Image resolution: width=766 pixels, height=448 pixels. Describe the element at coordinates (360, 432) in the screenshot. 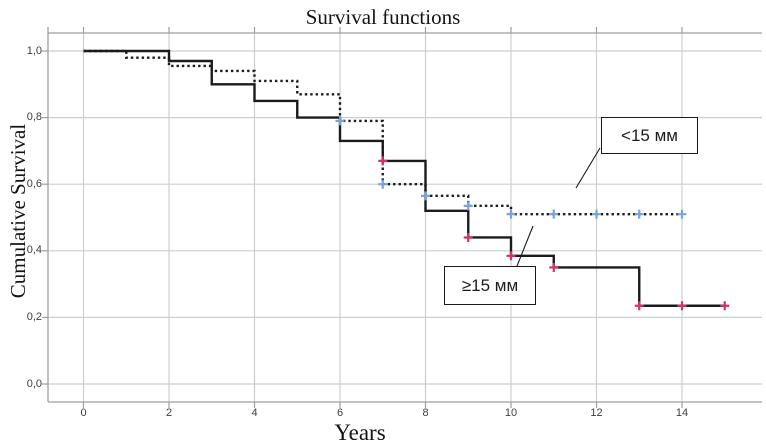

I see `x-axis-label: Years` at that location.